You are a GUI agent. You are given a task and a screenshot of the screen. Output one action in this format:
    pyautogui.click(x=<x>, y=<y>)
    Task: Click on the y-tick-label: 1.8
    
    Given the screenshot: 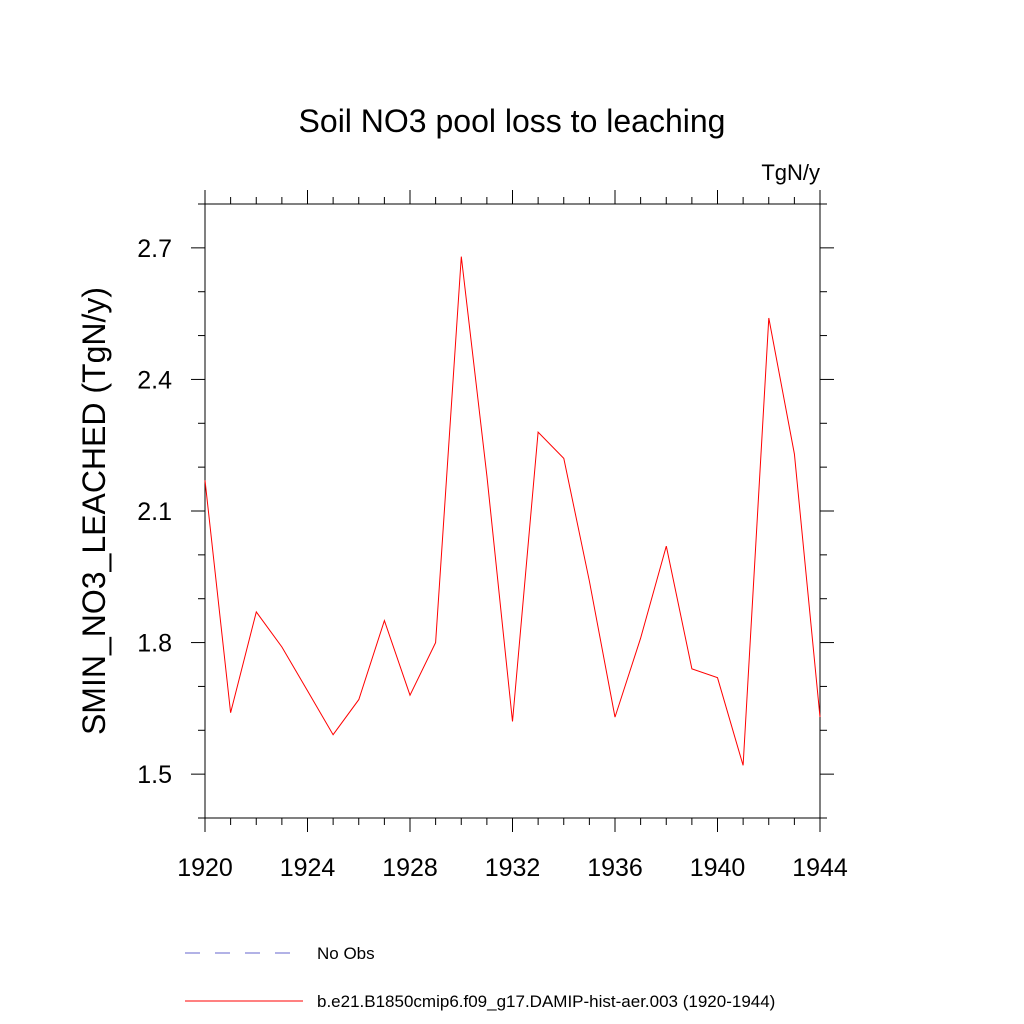 What is the action you would take?
    pyautogui.click(x=154, y=644)
    